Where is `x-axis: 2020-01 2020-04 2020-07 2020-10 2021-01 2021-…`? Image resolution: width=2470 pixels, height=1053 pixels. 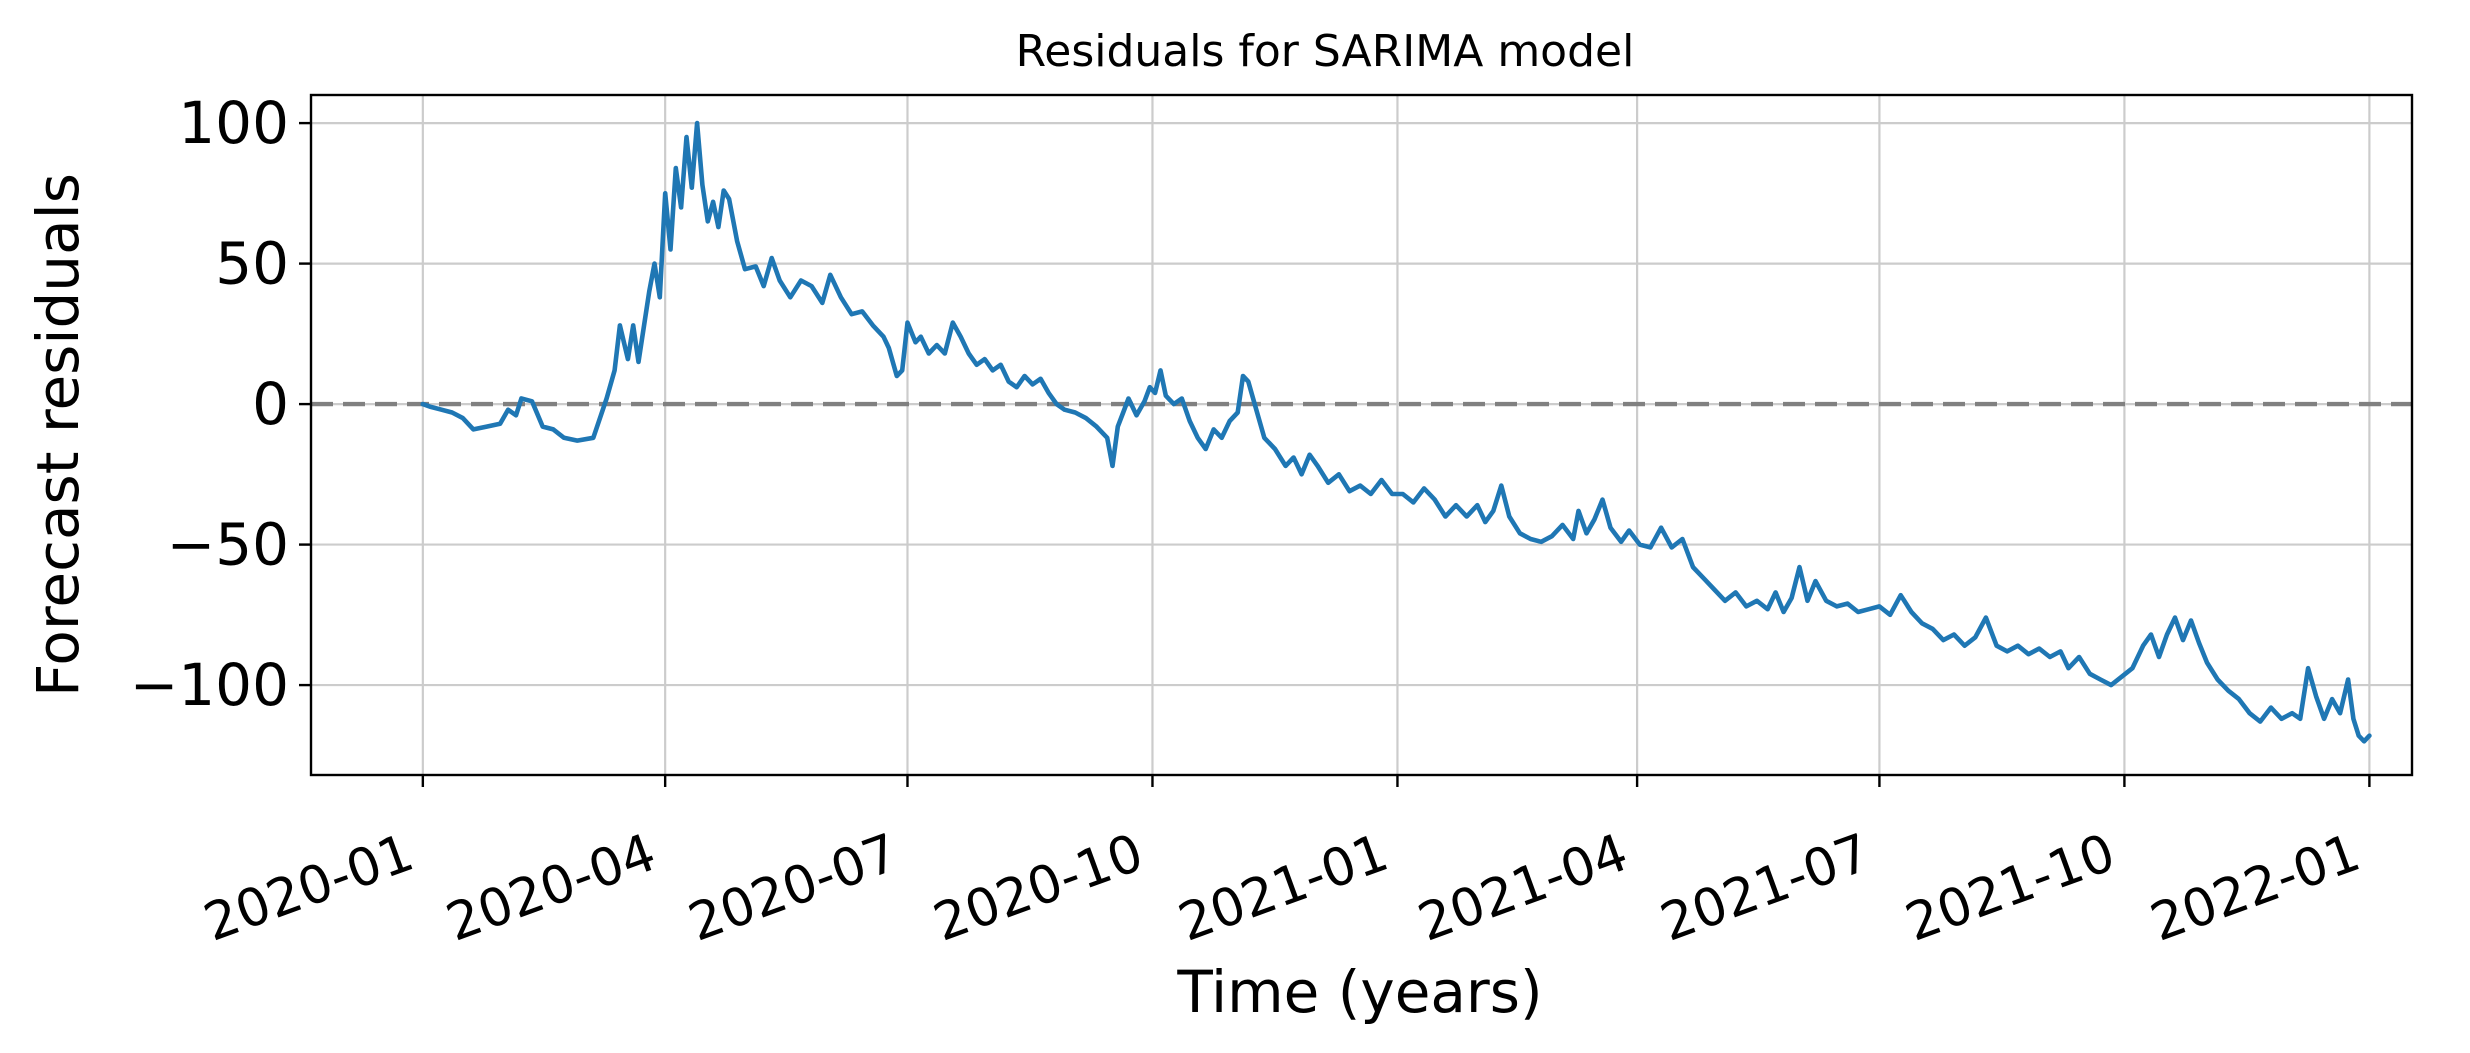 x-axis: 2020-01 2020-04 2020-07 2020-10 2021-01 2021-… is located at coordinates (1284, 864).